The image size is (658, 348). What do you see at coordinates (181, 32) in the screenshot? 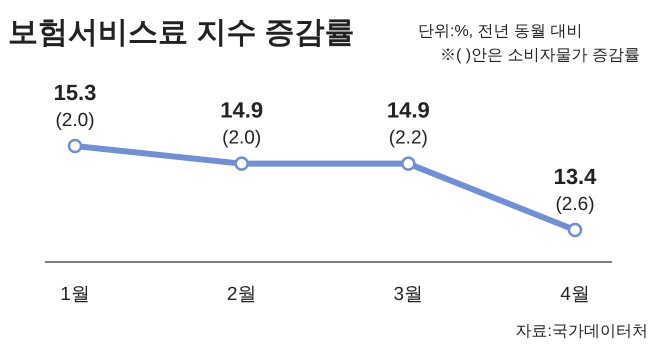
I see `chart-title: 보험서비스료 지수 증감률` at bounding box center [181, 32].